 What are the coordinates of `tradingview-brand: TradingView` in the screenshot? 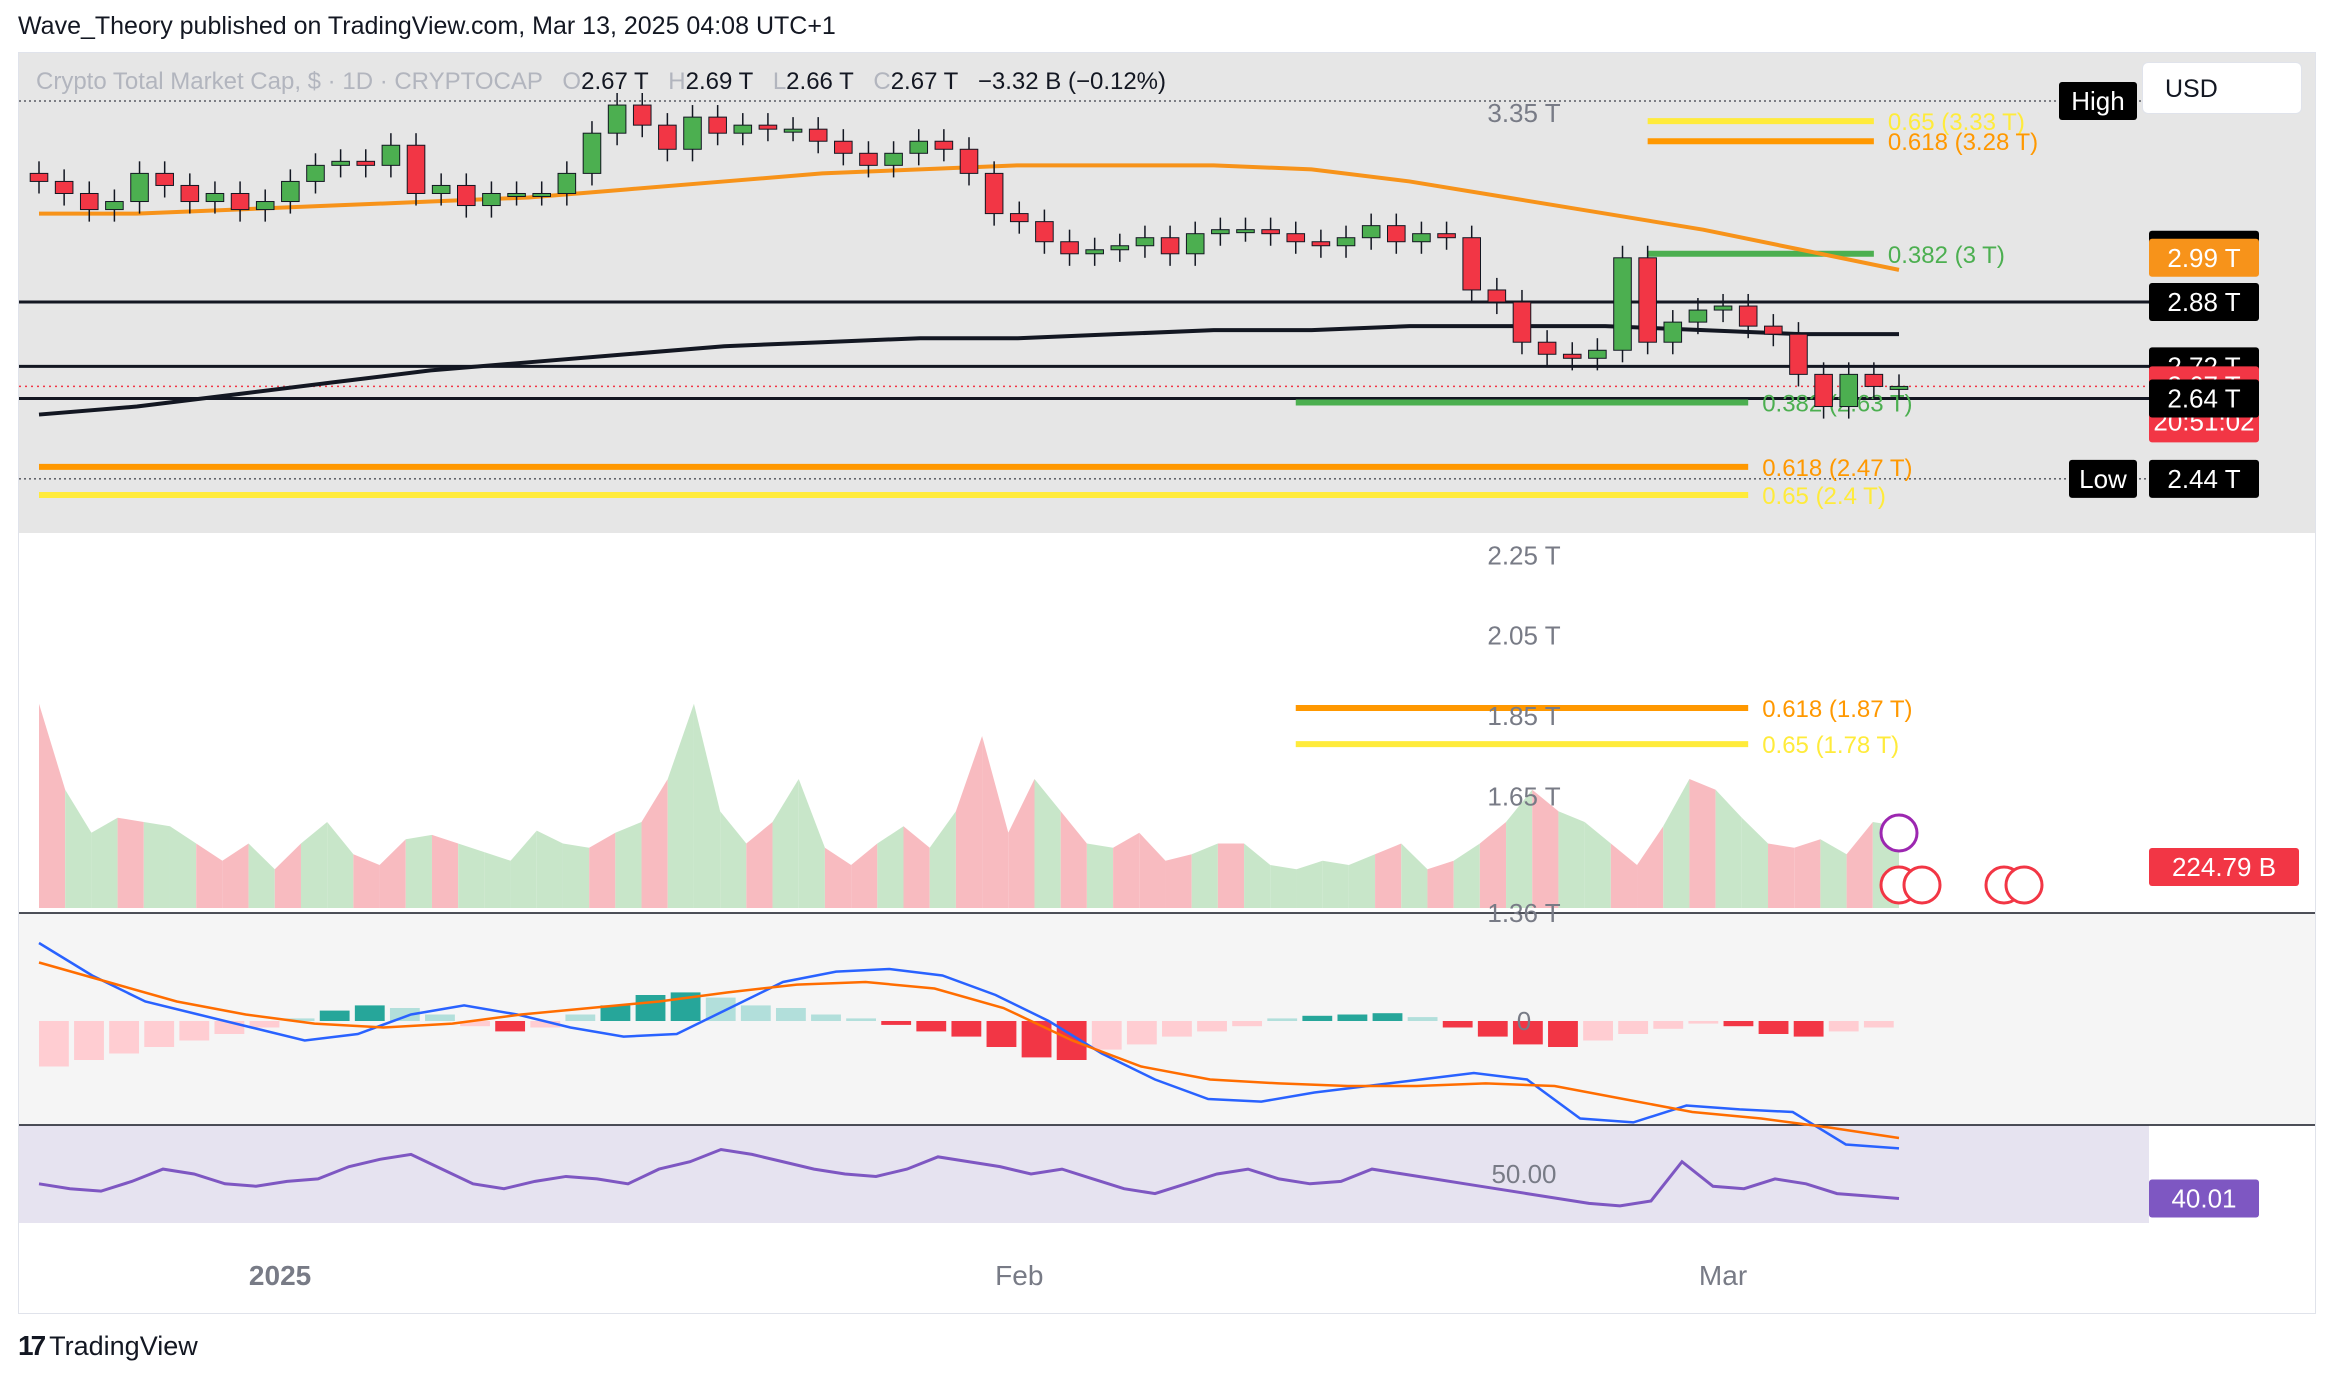 It's located at (123, 1345).